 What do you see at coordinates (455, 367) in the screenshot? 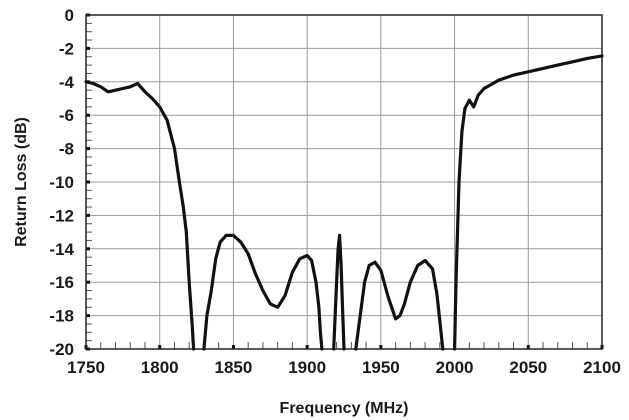
I see `x-tick-label: 2000` at bounding box center [455, 367].